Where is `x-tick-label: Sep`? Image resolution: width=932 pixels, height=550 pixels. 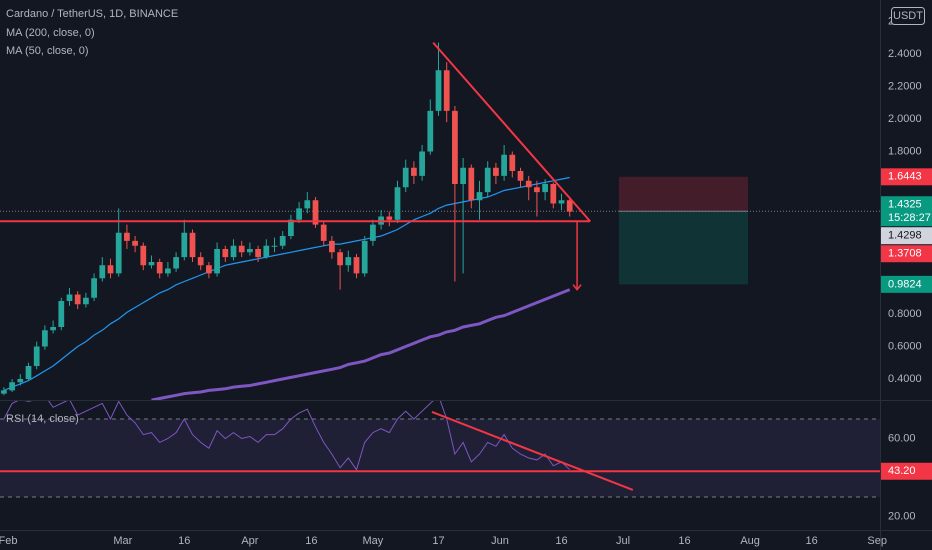
x-tick-label: Sep is located at coordinates (877, 541).